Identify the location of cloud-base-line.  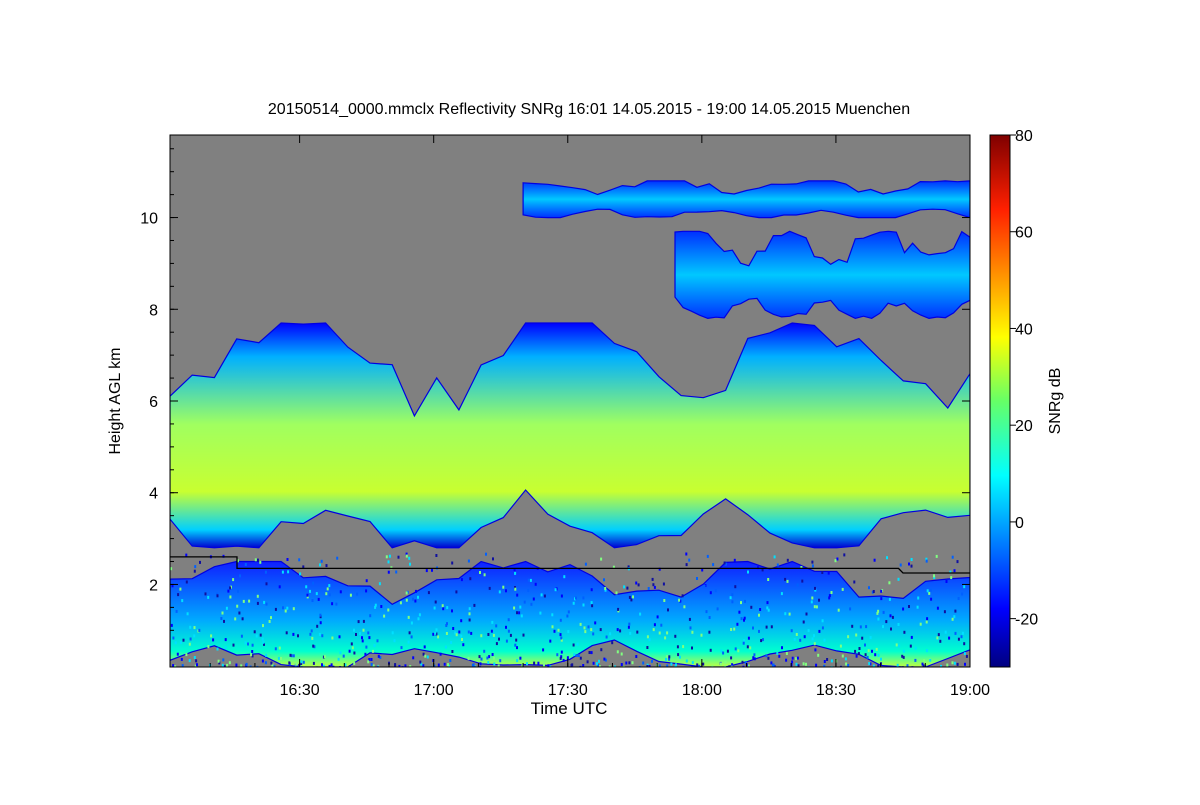
(570, 565).